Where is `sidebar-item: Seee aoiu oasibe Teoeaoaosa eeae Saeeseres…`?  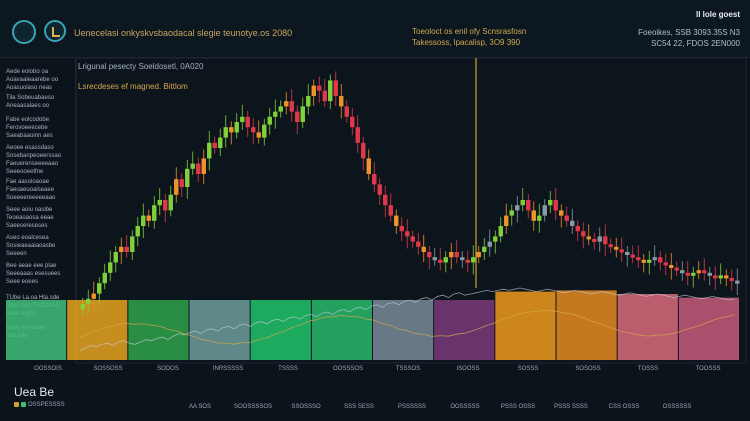 sidebar-item: Seee aoiu oasibe Teoeaoaosa eeae Saeeseres… is located at coordinates (39, 218).